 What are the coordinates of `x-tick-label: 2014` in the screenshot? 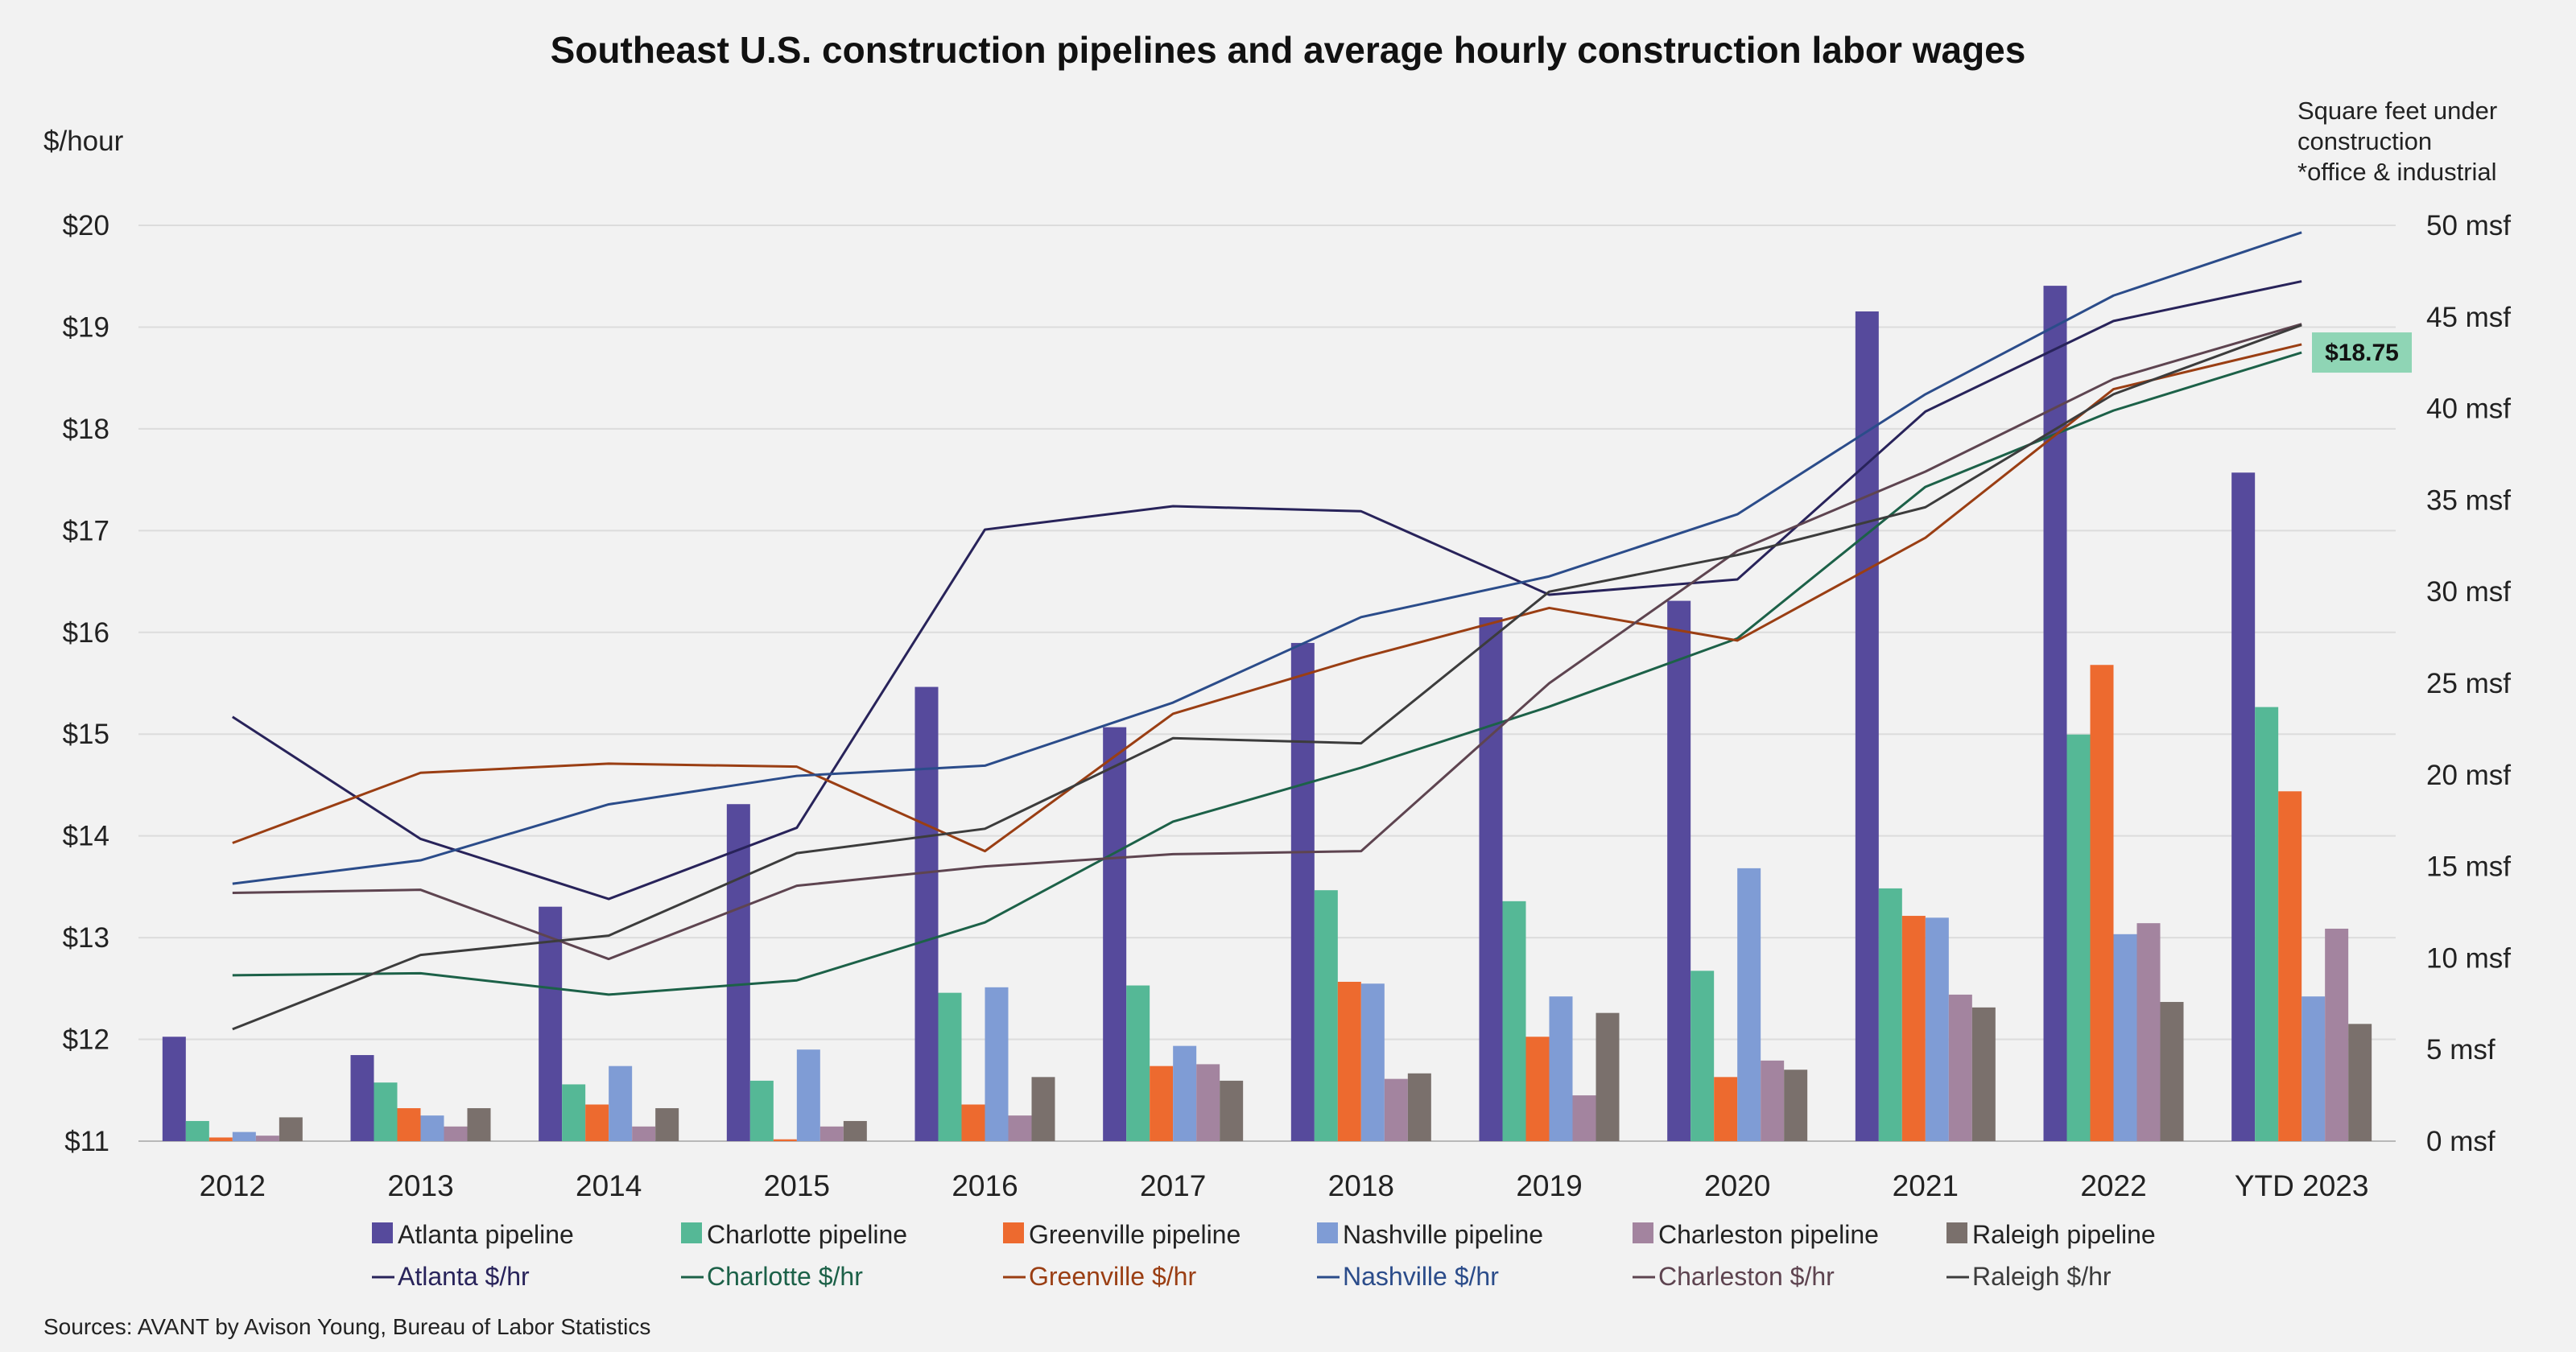 It's located at (609, 1185).